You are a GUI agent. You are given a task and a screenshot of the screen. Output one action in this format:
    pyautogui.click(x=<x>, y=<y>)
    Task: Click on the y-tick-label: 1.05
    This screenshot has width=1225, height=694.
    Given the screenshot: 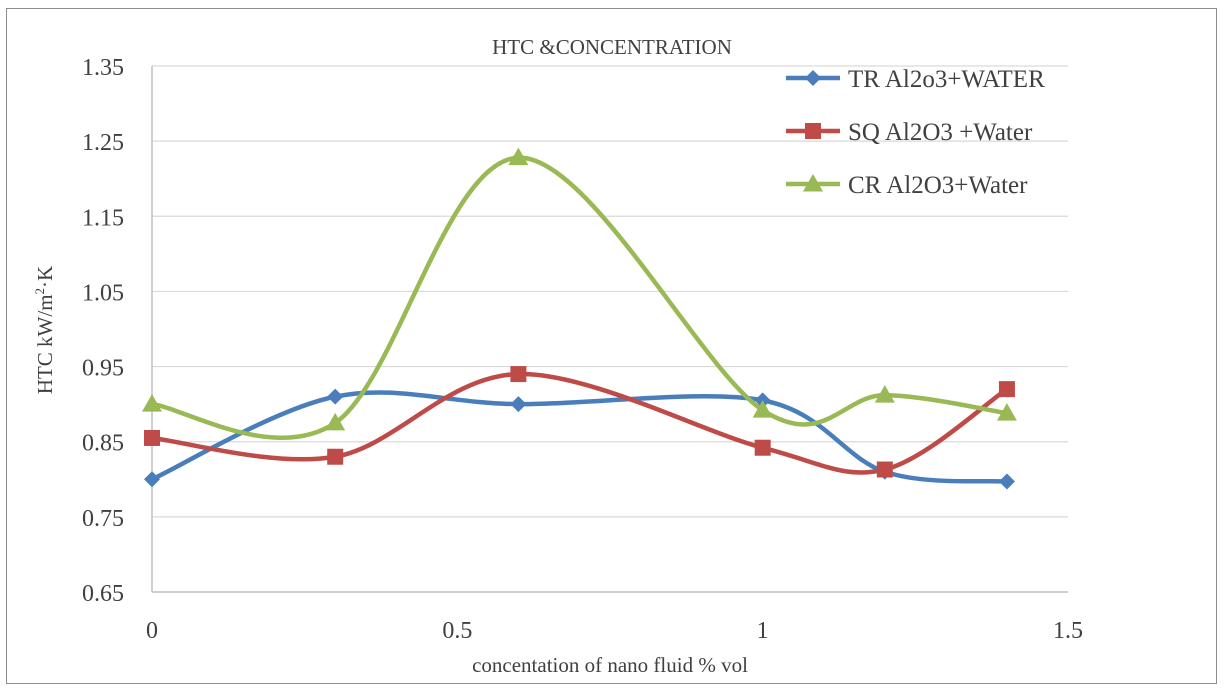 What is the action you would take?
    pyautogui.click(x=103, y=293)
    